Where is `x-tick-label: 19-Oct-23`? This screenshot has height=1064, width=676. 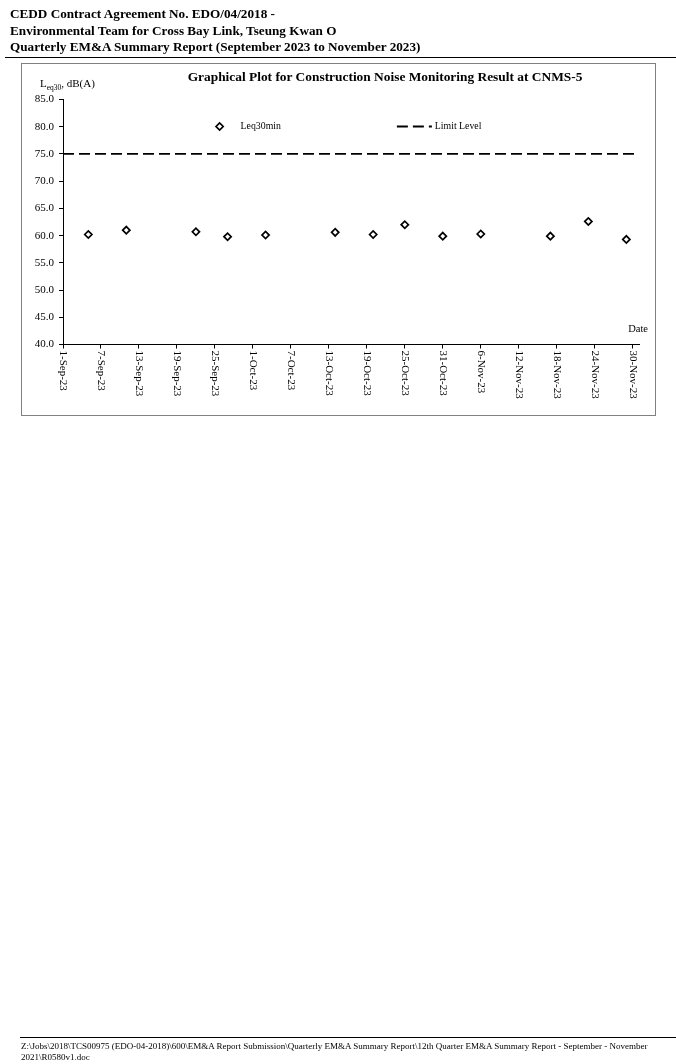 x-tick-label: 19-Oct-23 is located at coordinates (367, 373).